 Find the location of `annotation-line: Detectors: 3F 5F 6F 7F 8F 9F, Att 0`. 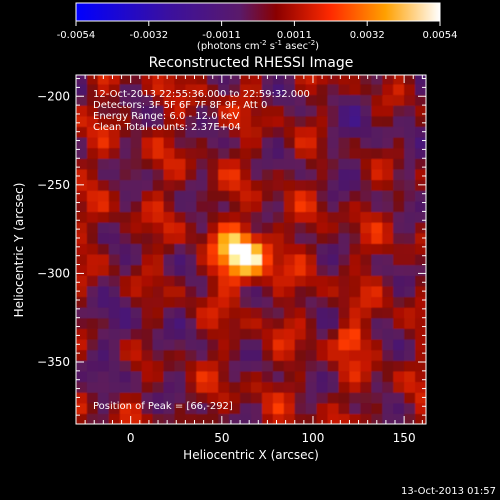

annotation-line: Detectors: 3F 5F 6F 7F 8F 9F, Att 0 is located at coordinates (180, 105).